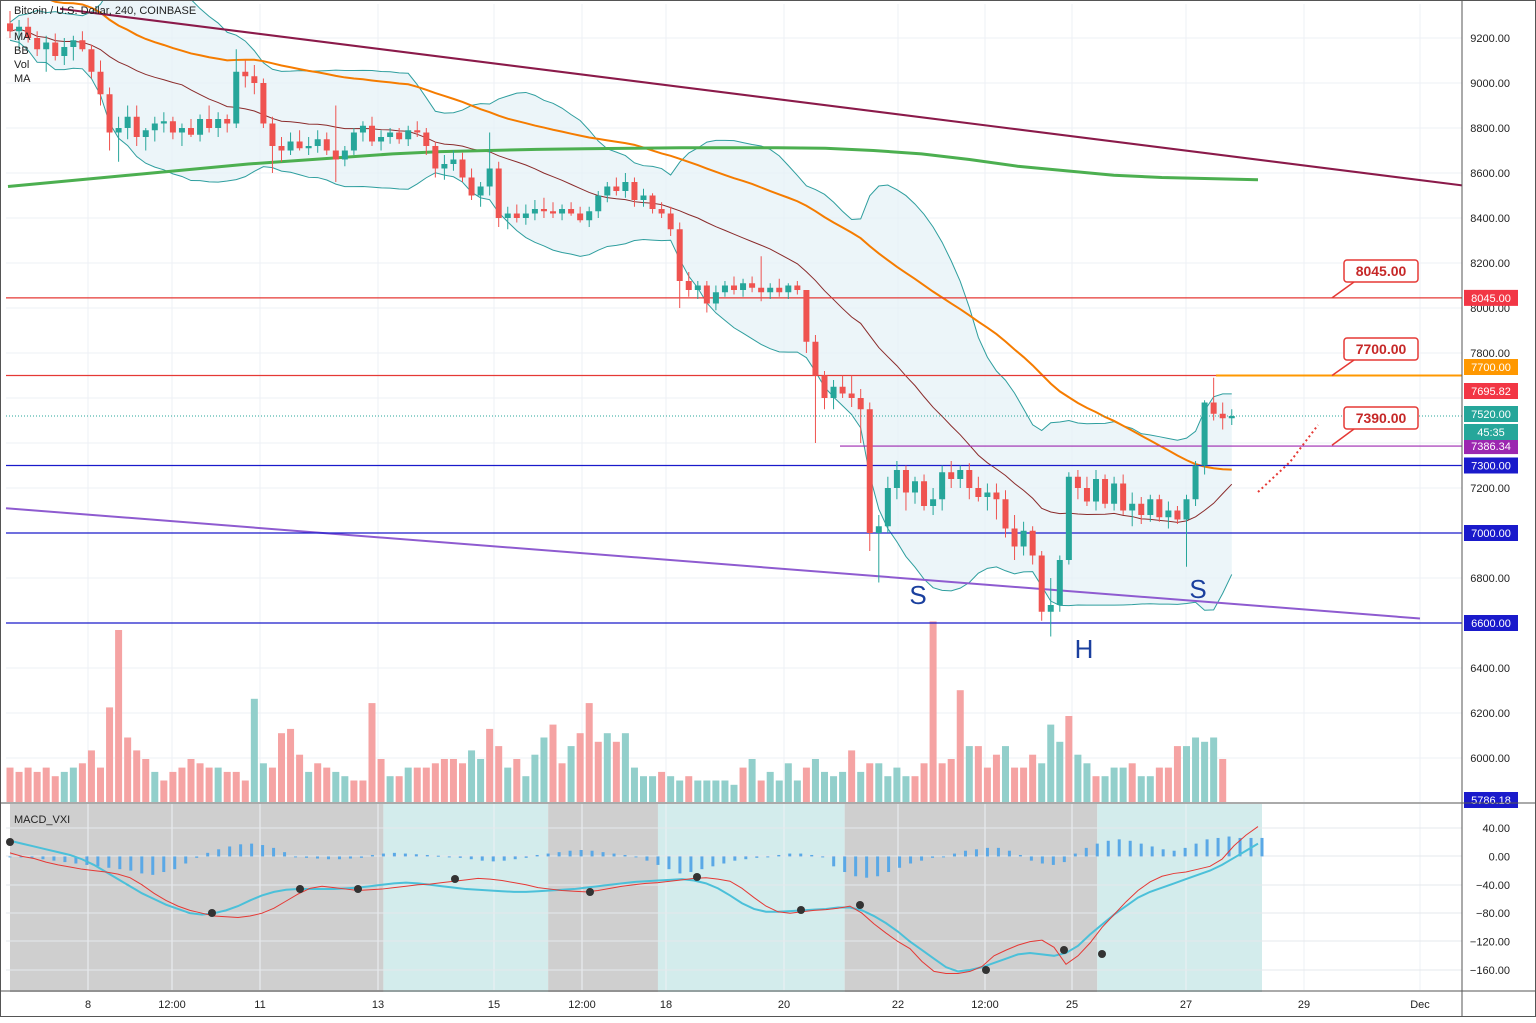 This screenshot has width=1536, height=1023. Describe the element at coordinates (22, 37) in the screenshot. I see `legend-ma: MA` at that location.